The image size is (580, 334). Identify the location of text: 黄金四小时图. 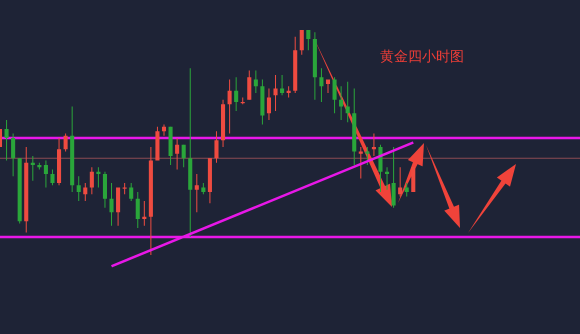
(422, 57).